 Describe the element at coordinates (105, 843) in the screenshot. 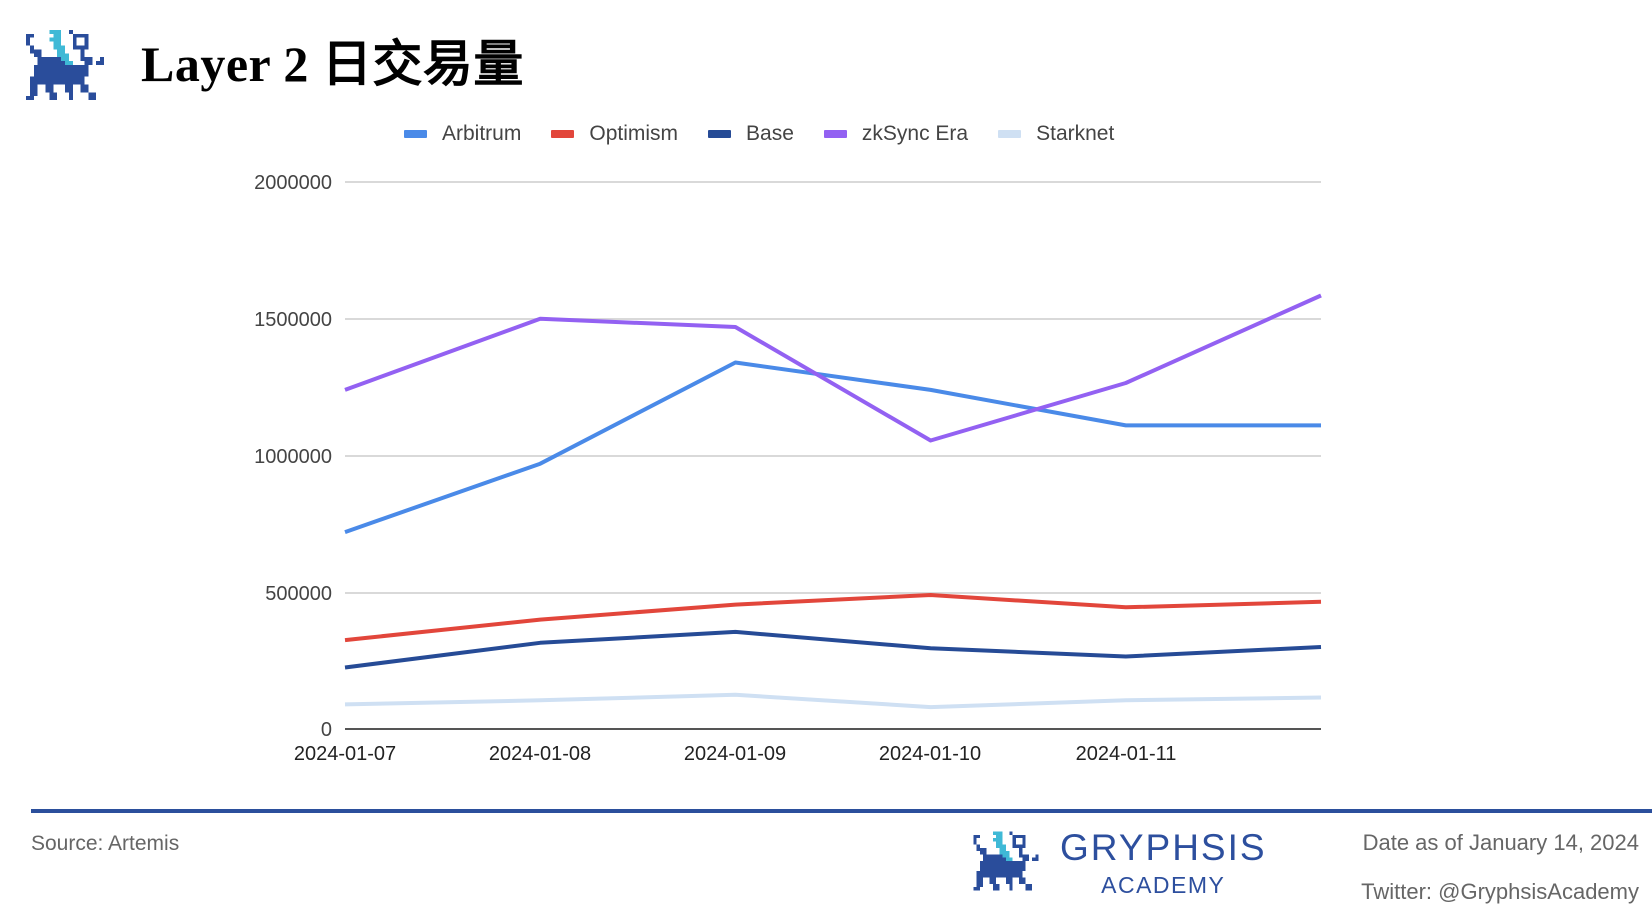

I see `source-text: Source: Artemis` at that location.